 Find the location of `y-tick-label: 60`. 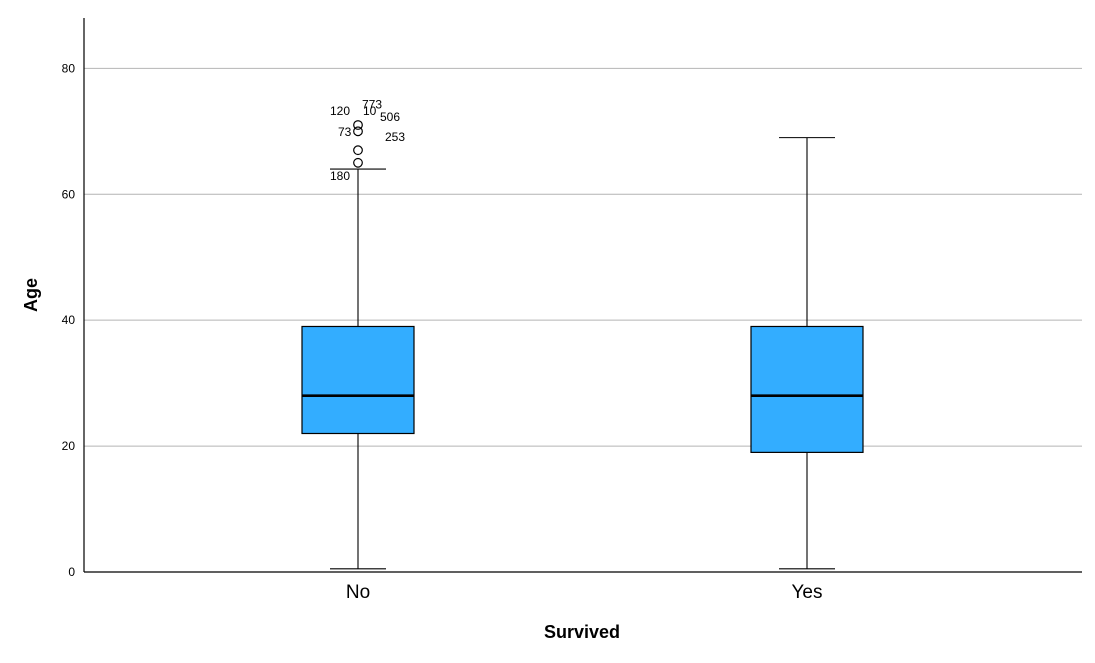

y-tick-label: 60 is located at coordinates (69, 194).